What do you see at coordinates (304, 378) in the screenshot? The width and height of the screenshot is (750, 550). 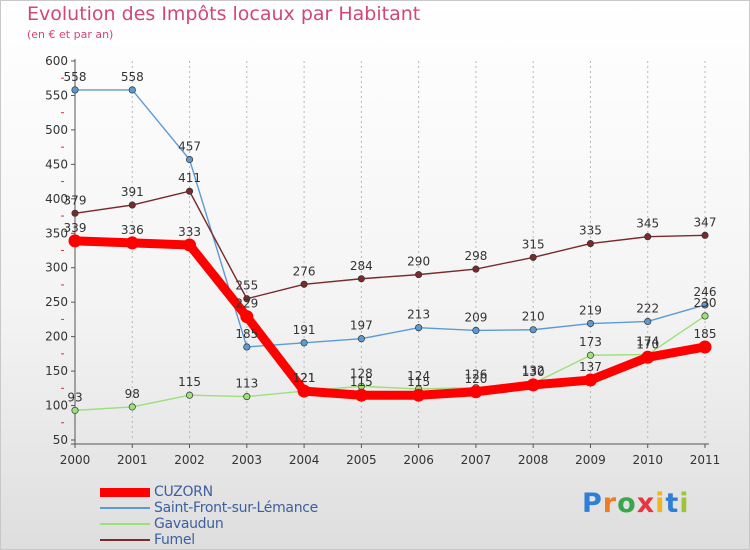 I see `data-label: 121` at bounding box center [304, 378].